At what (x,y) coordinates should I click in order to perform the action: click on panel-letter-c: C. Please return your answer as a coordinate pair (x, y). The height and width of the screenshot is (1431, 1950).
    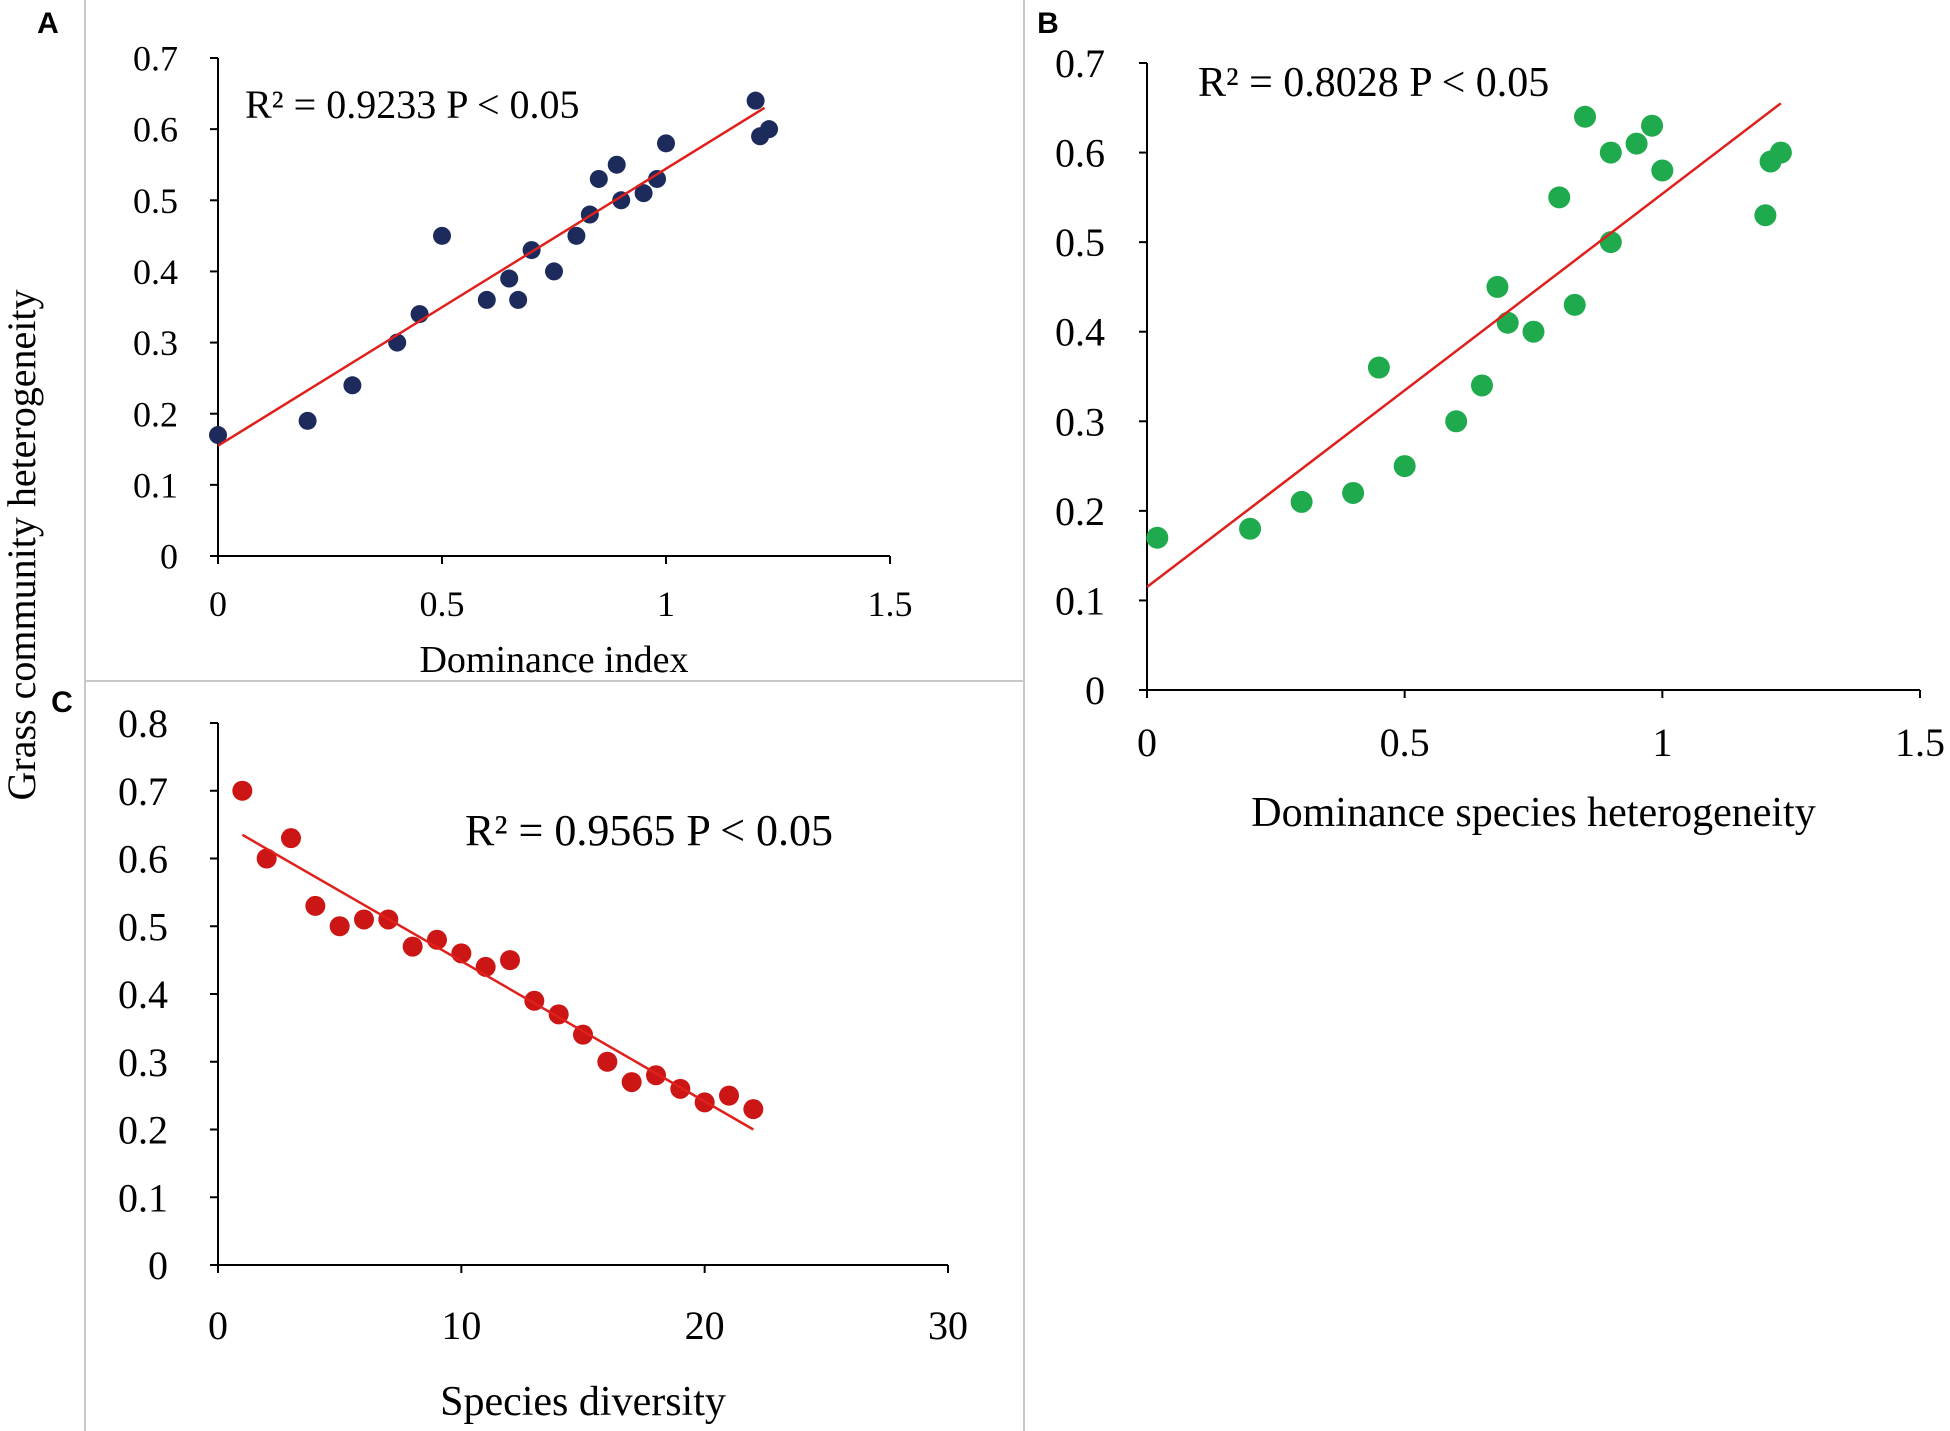
    Looking at the image, I should click on (62, 702).